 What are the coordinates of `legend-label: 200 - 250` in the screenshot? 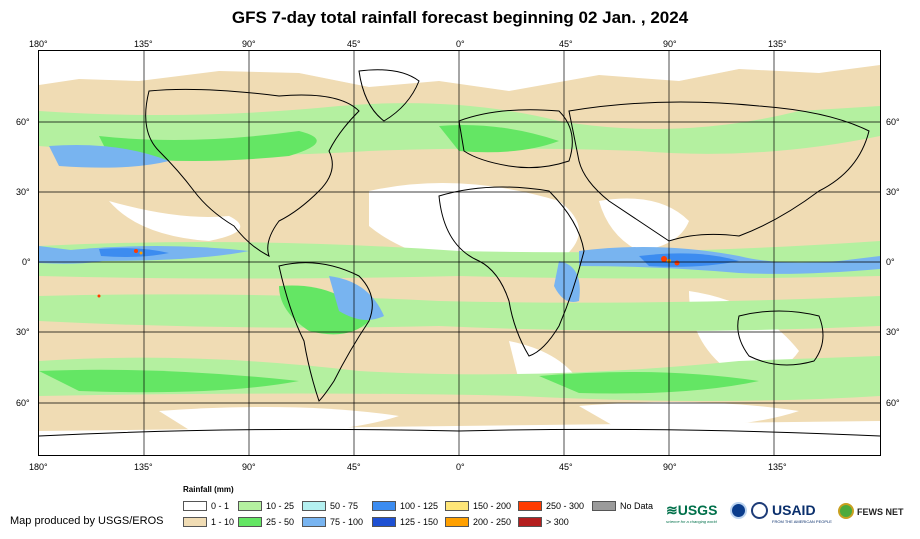 It's located at (492, 522).